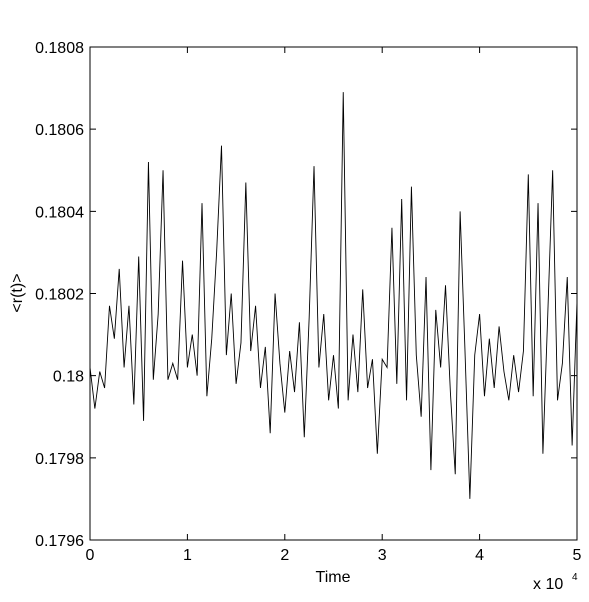  Describe the element at coordinates (59, 48) in the screenshot. I see `y-tick-label: 0.1808` at that location.